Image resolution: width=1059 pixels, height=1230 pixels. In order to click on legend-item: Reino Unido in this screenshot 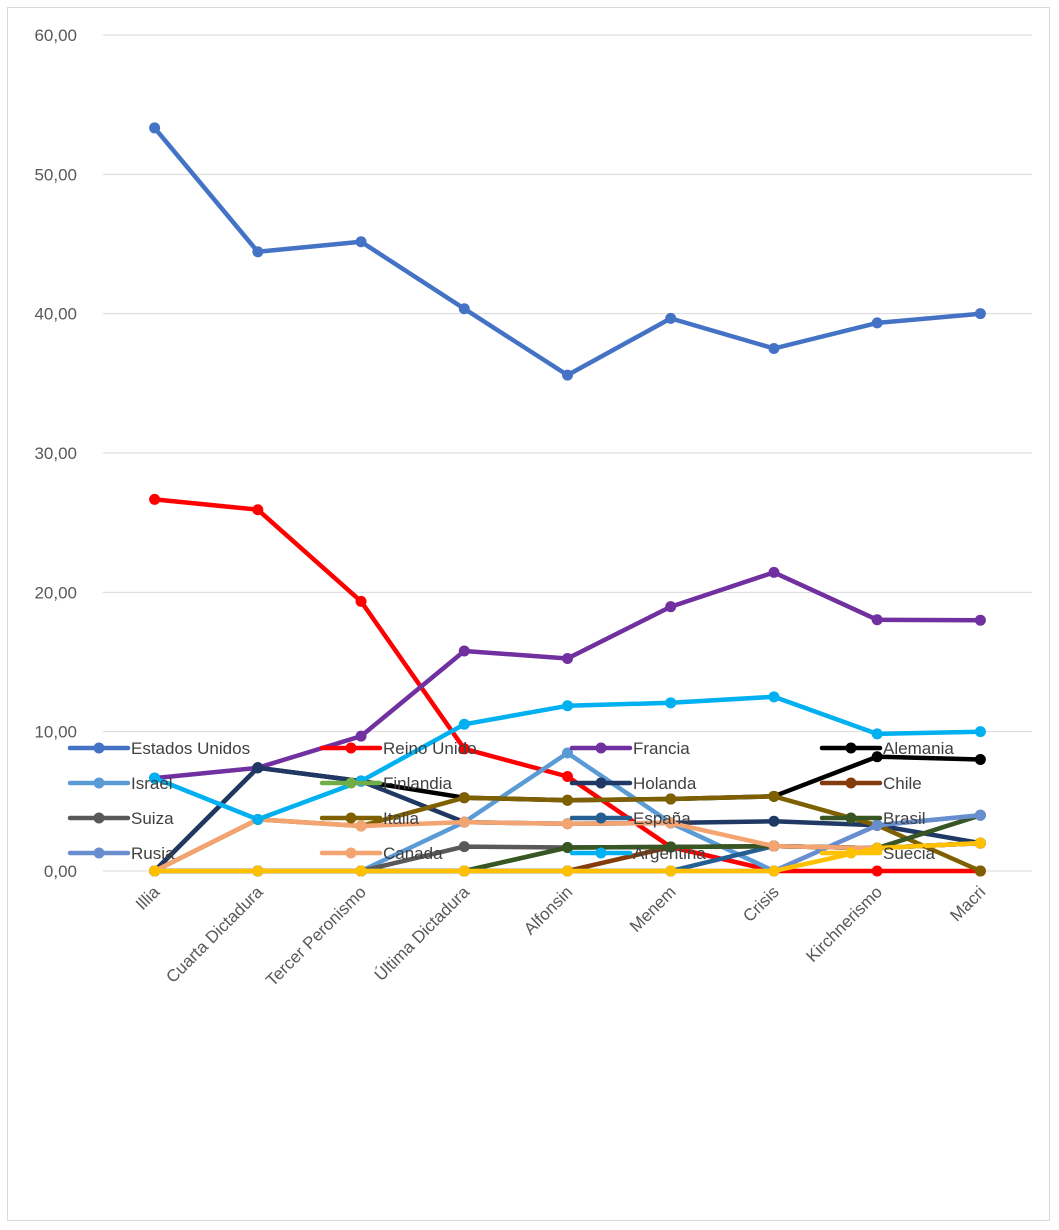, I will do `click(398, 748)`.